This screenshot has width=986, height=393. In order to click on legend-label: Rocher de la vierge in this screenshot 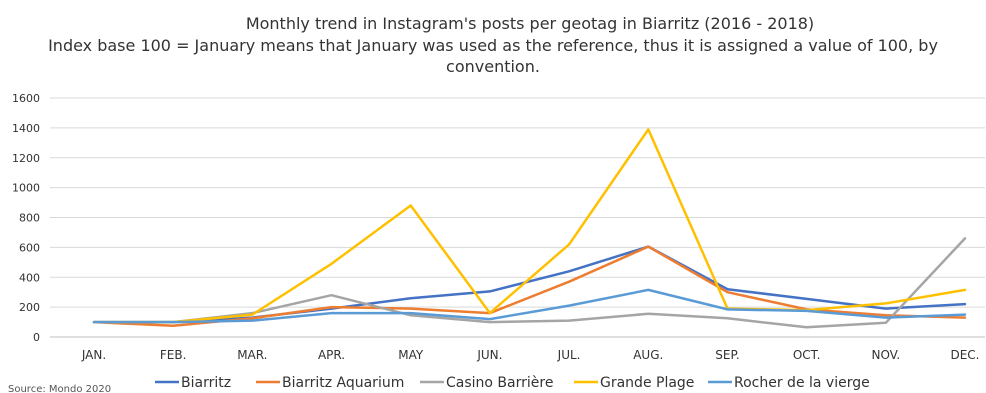, I will do `click(802, 383)`.